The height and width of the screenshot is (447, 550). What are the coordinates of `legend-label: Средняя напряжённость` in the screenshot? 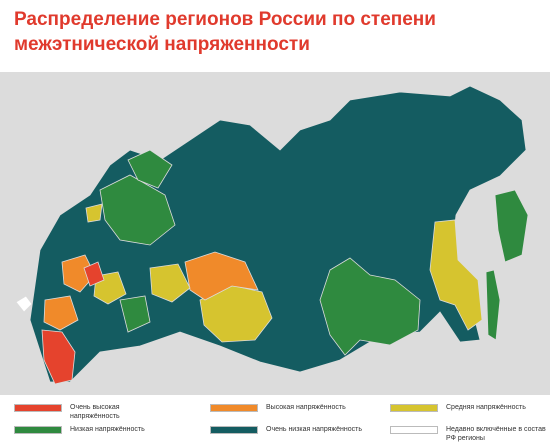 It's located at (486, 407).